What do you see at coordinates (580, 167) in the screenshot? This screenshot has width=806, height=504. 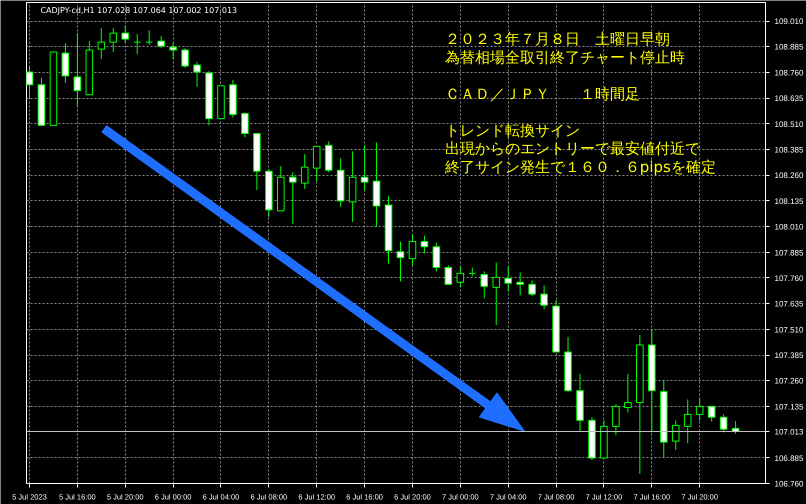 I see `annotation: 終了サイン発生で１６０．６pipsを確定` at bounding box center [580, 167].